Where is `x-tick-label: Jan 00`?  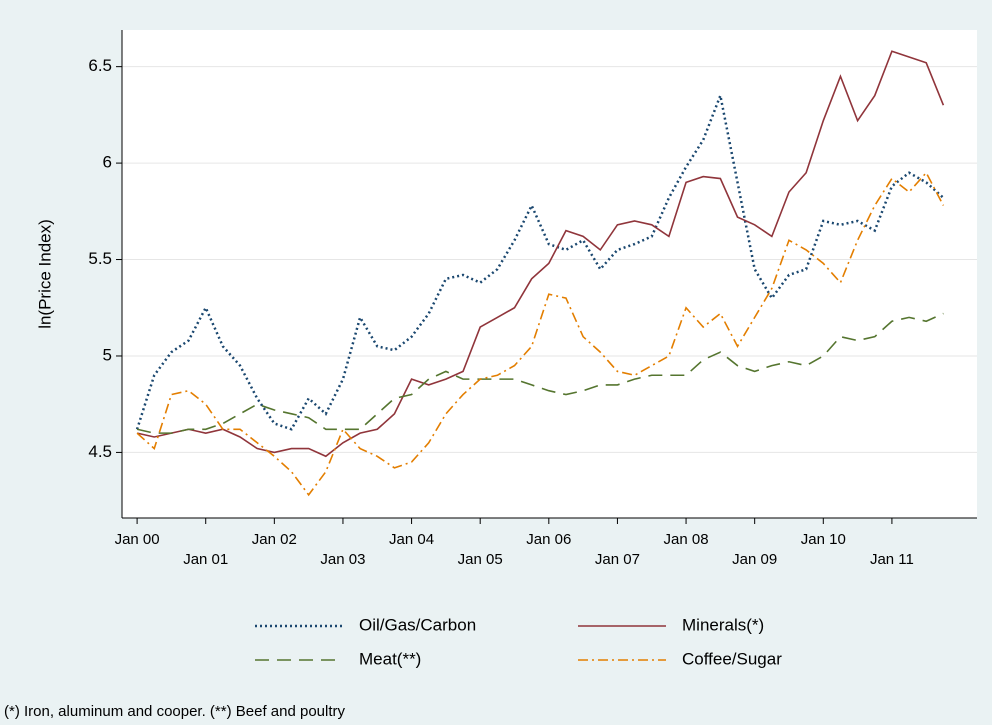 x-tick-label: Jan 00 is located at coordinates (137, 539).